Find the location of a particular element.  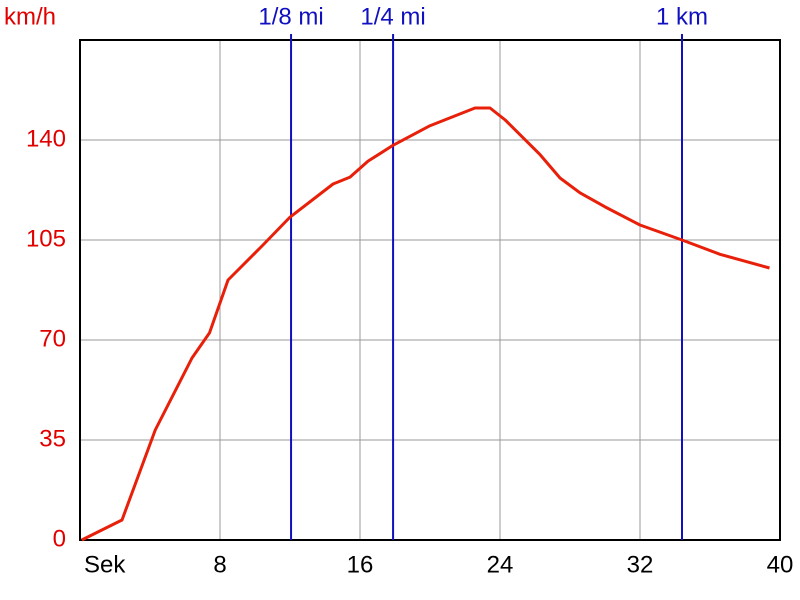

x-tick-label: 16 is located at coordinates (360, 564).